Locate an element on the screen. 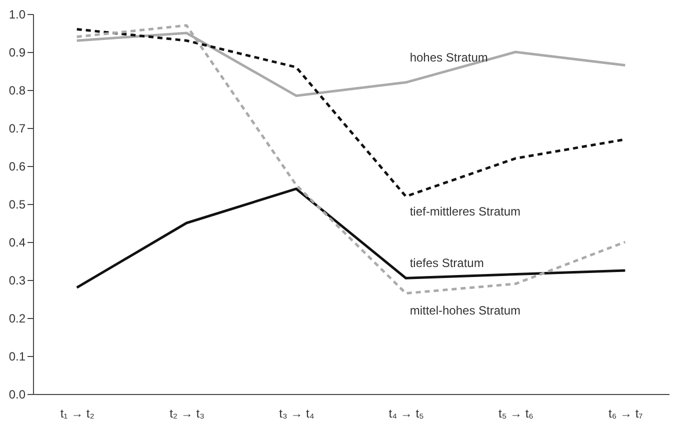 This screenshot has width=677, height=427. x-tick-label: t₄ → t₅ is located at coordinates (406, 413).